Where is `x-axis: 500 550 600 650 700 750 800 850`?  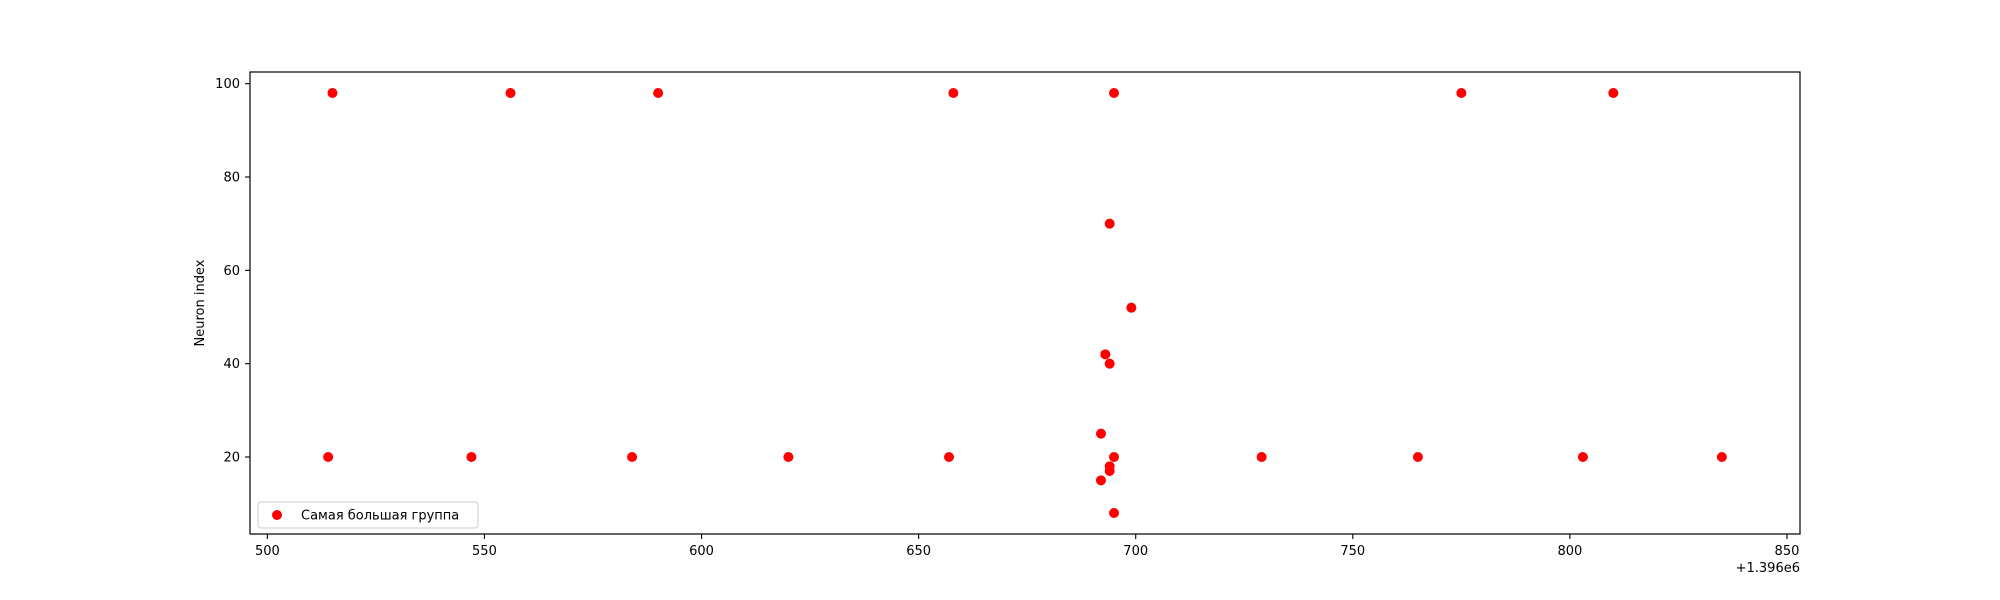 x-axis: 500 550 600 650 700 750 800 850 is located at coordinates (1027, 546).